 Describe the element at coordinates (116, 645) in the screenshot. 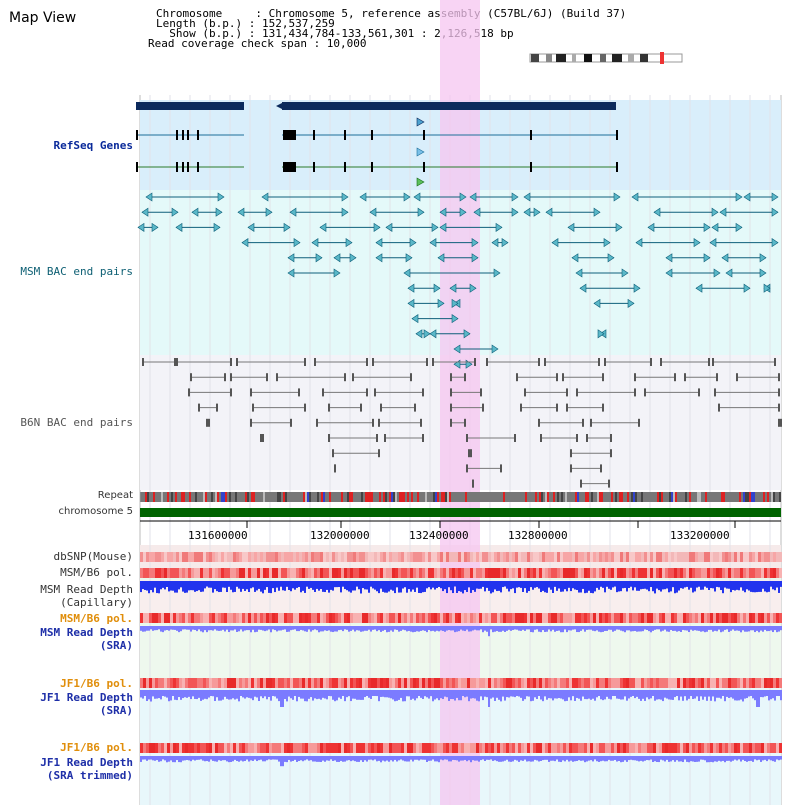

I see `track-label-msm-depth-sra-sub: (SRA)` at that location.